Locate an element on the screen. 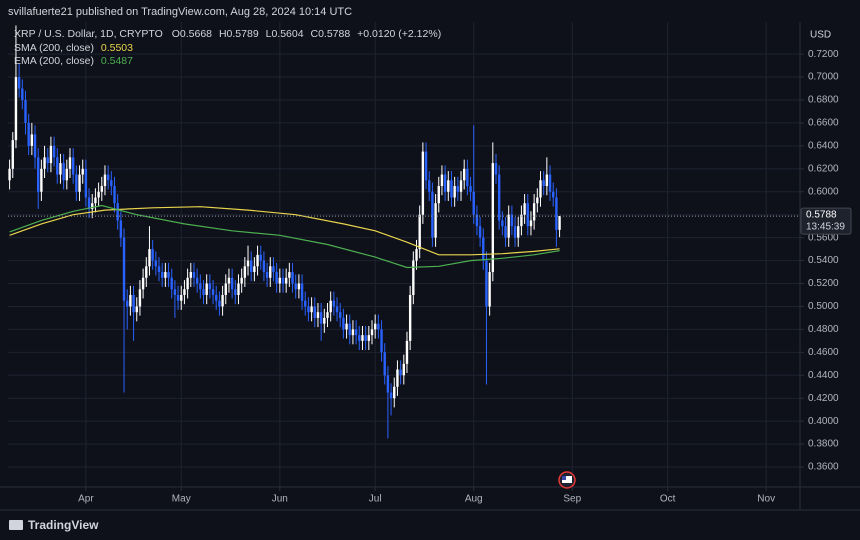 Image resolution: width=860 pixels, height=540 pixels. y-tick-label: 0.5600 is located at coordinates (823, 237).